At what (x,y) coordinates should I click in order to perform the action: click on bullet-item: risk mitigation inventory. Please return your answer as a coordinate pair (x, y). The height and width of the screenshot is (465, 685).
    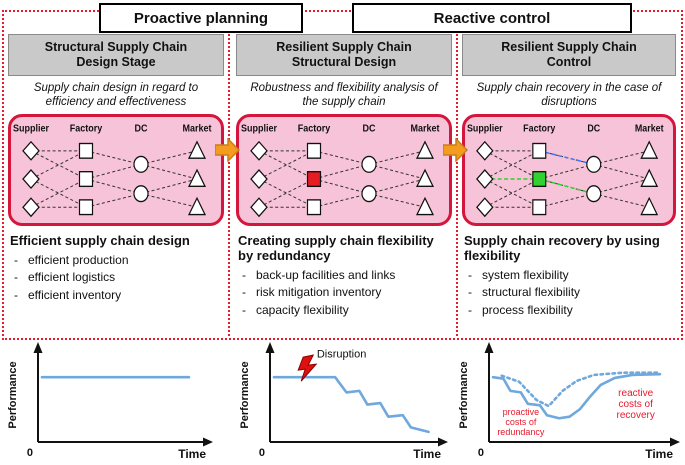
    Looking at the image, I should click on (347, 292).